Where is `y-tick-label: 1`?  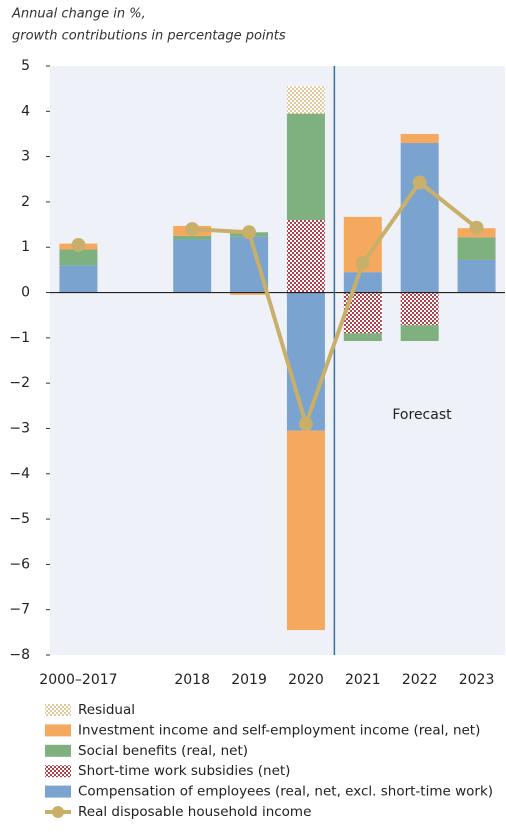 y-tick-label: 1 is located at coordinates (25, 247).